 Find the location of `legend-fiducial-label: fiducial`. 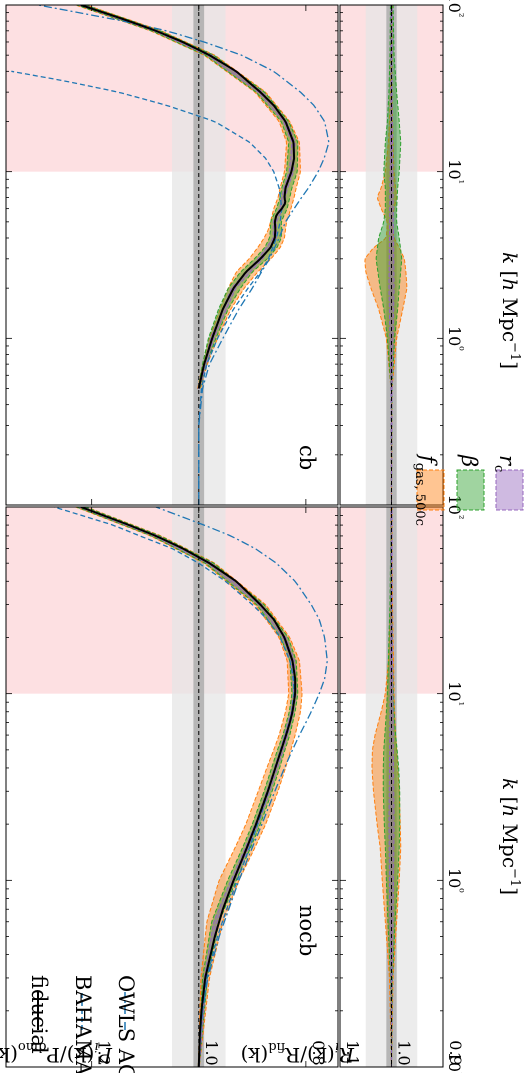

legend-fiducial-label: fiducial is located at coordinates (39, 1014).